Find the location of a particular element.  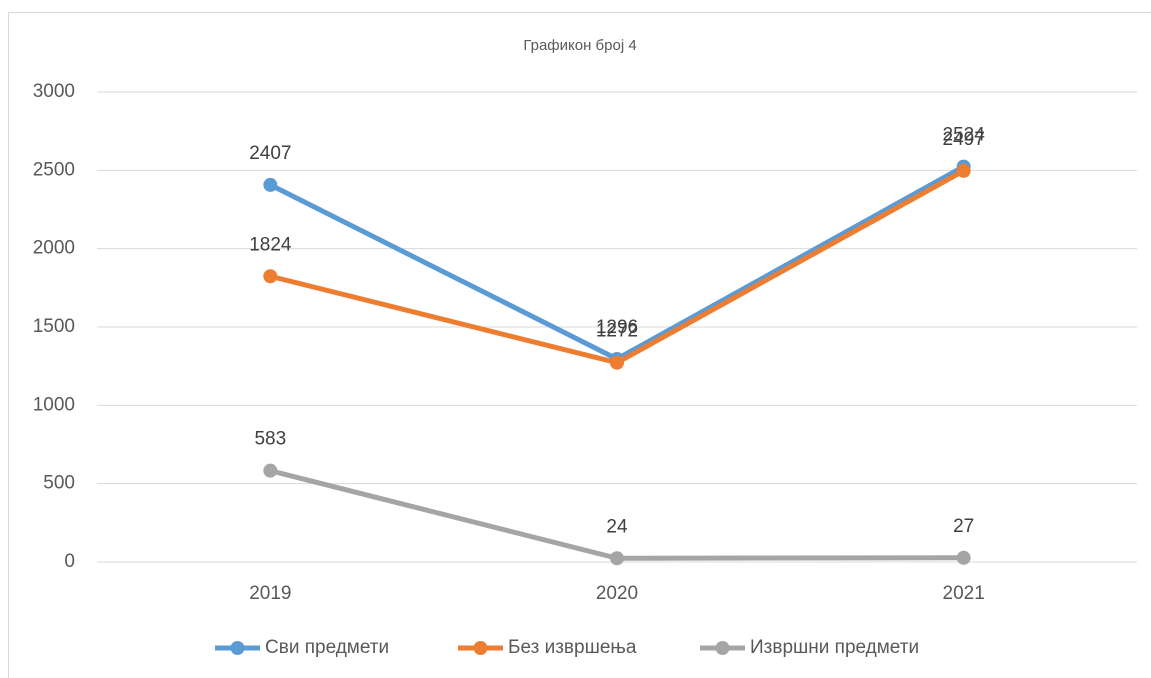

y-tick-label: 500 is located at coordinates (59, 483).